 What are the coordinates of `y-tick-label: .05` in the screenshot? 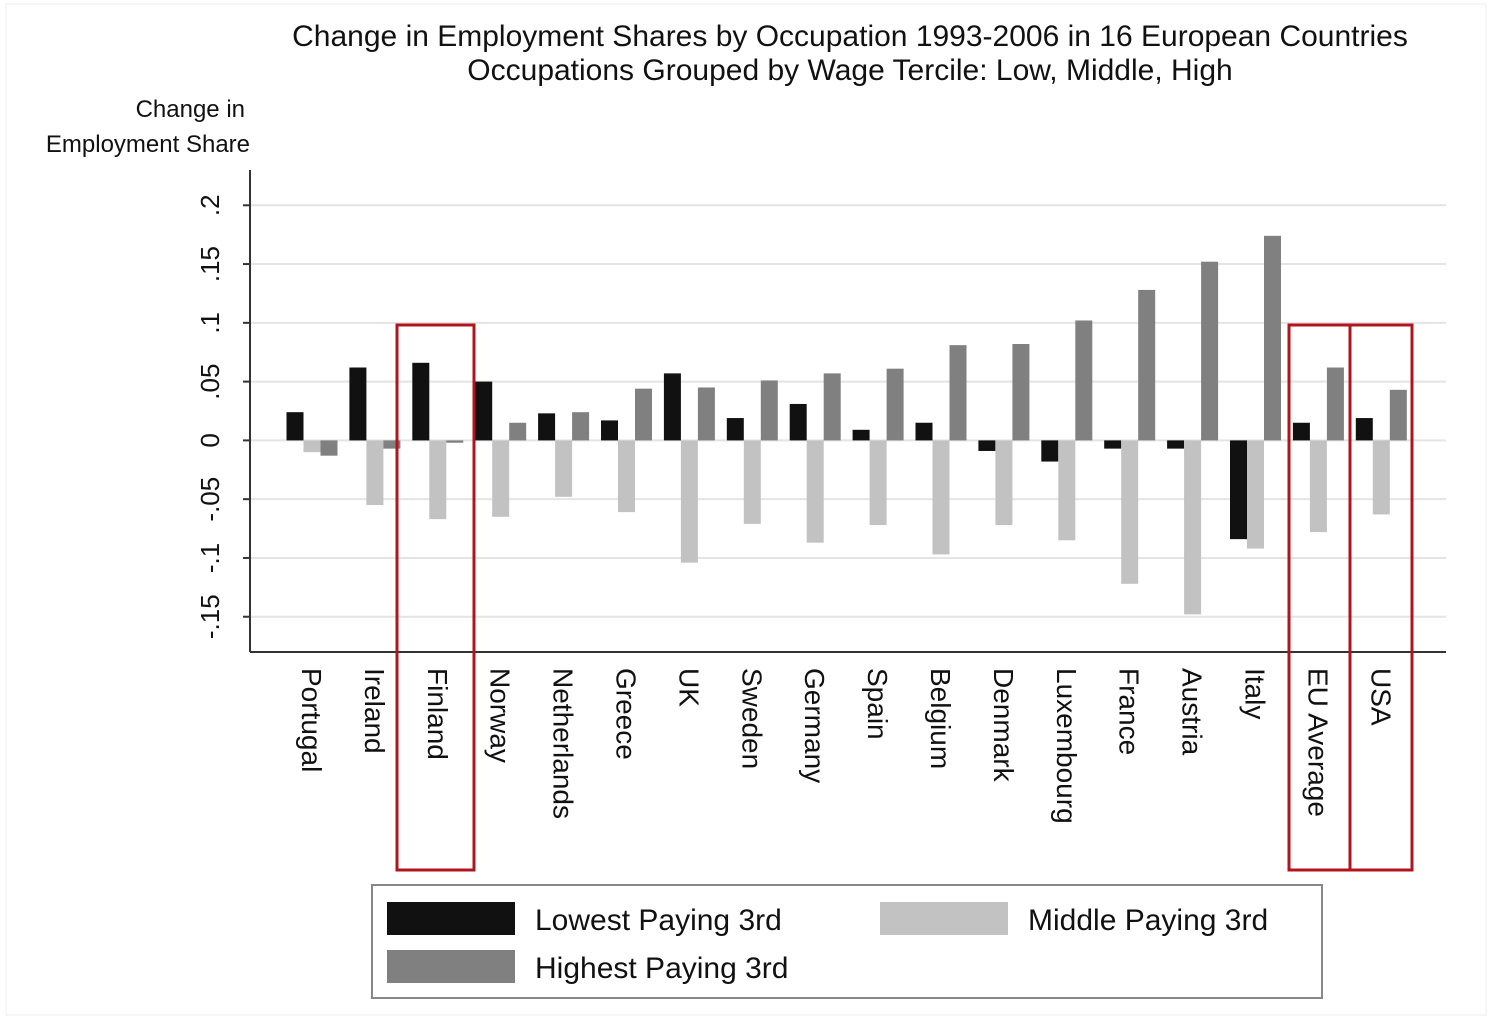 It's located at (210, 382).